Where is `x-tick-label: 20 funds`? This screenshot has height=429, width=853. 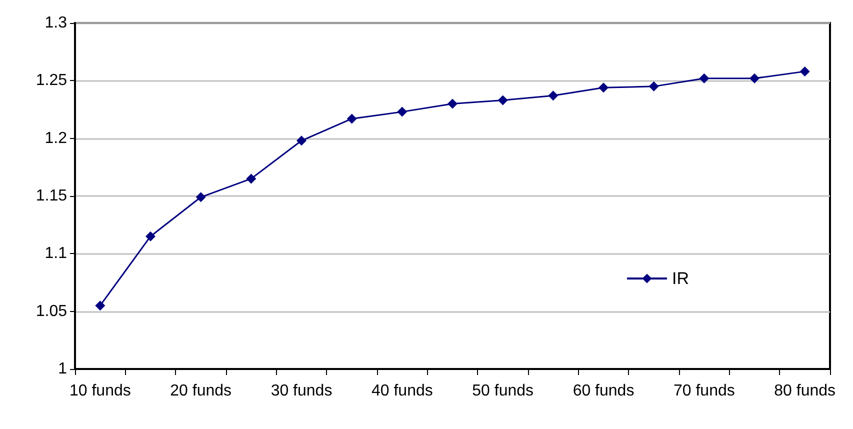 x-tick-label: 20 funds is located at coordinates (201, 391).